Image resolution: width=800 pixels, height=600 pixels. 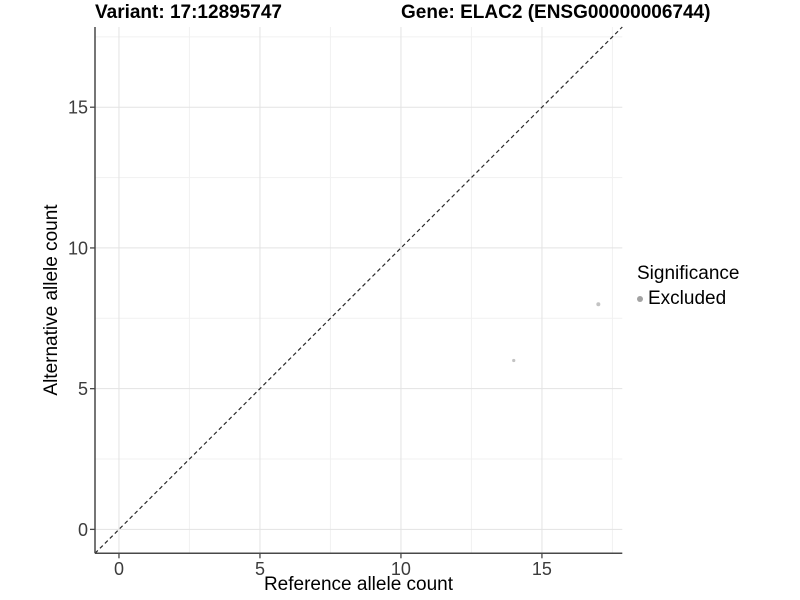 What do you see at coordinates (401, 569) in the screenshot?
I see `x-tick-label: 10` at bounding box center [401, 569].